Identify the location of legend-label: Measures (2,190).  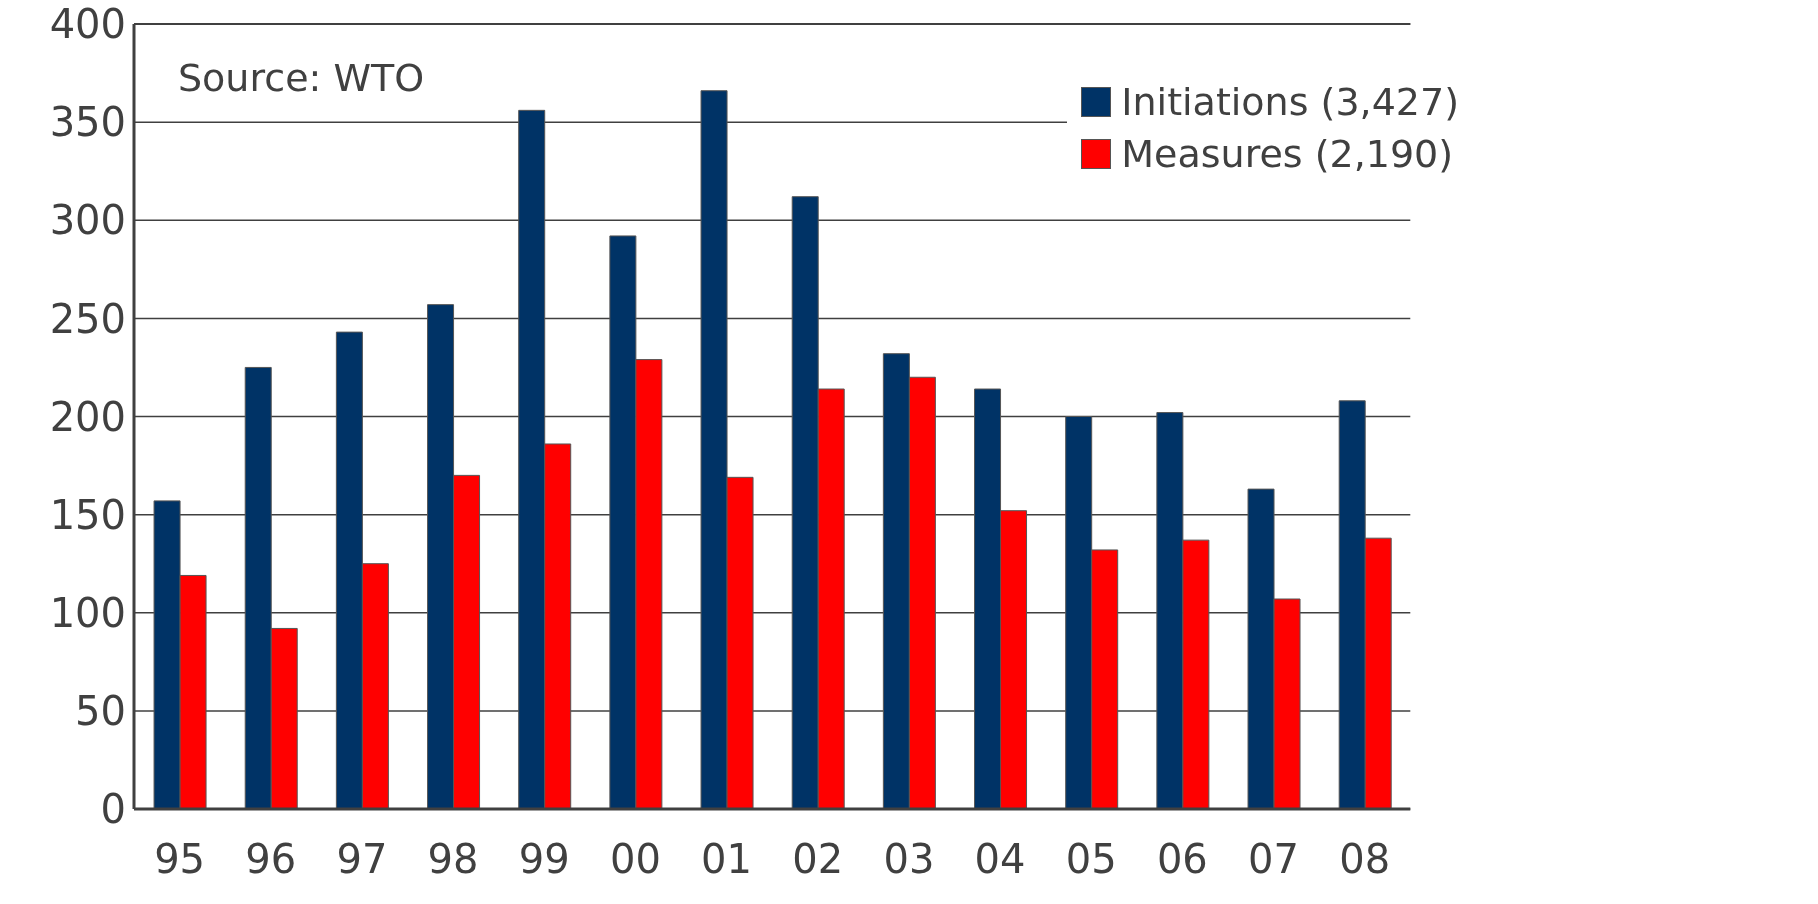
(1287, 154).